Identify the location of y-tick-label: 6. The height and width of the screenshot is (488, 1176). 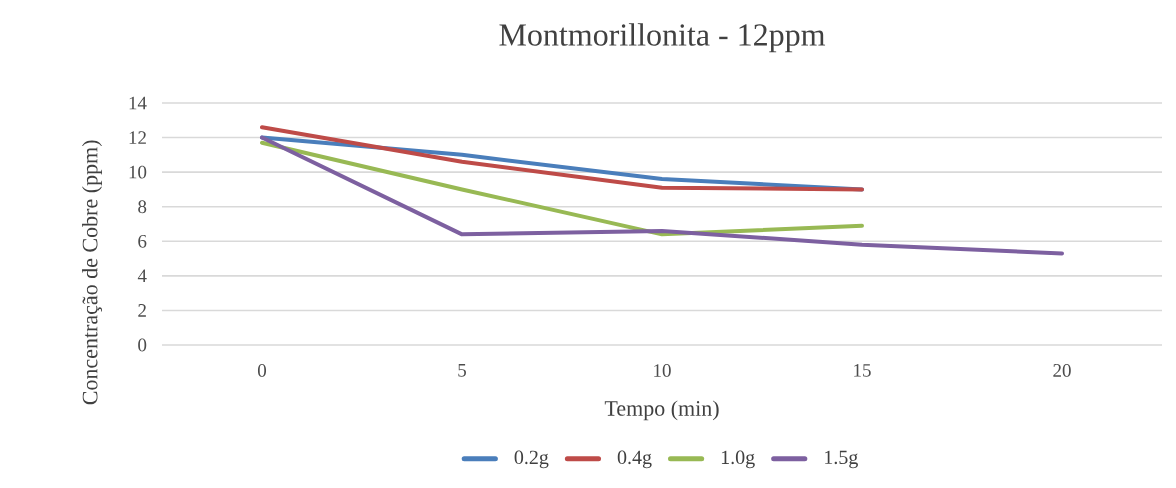
(142, 241).